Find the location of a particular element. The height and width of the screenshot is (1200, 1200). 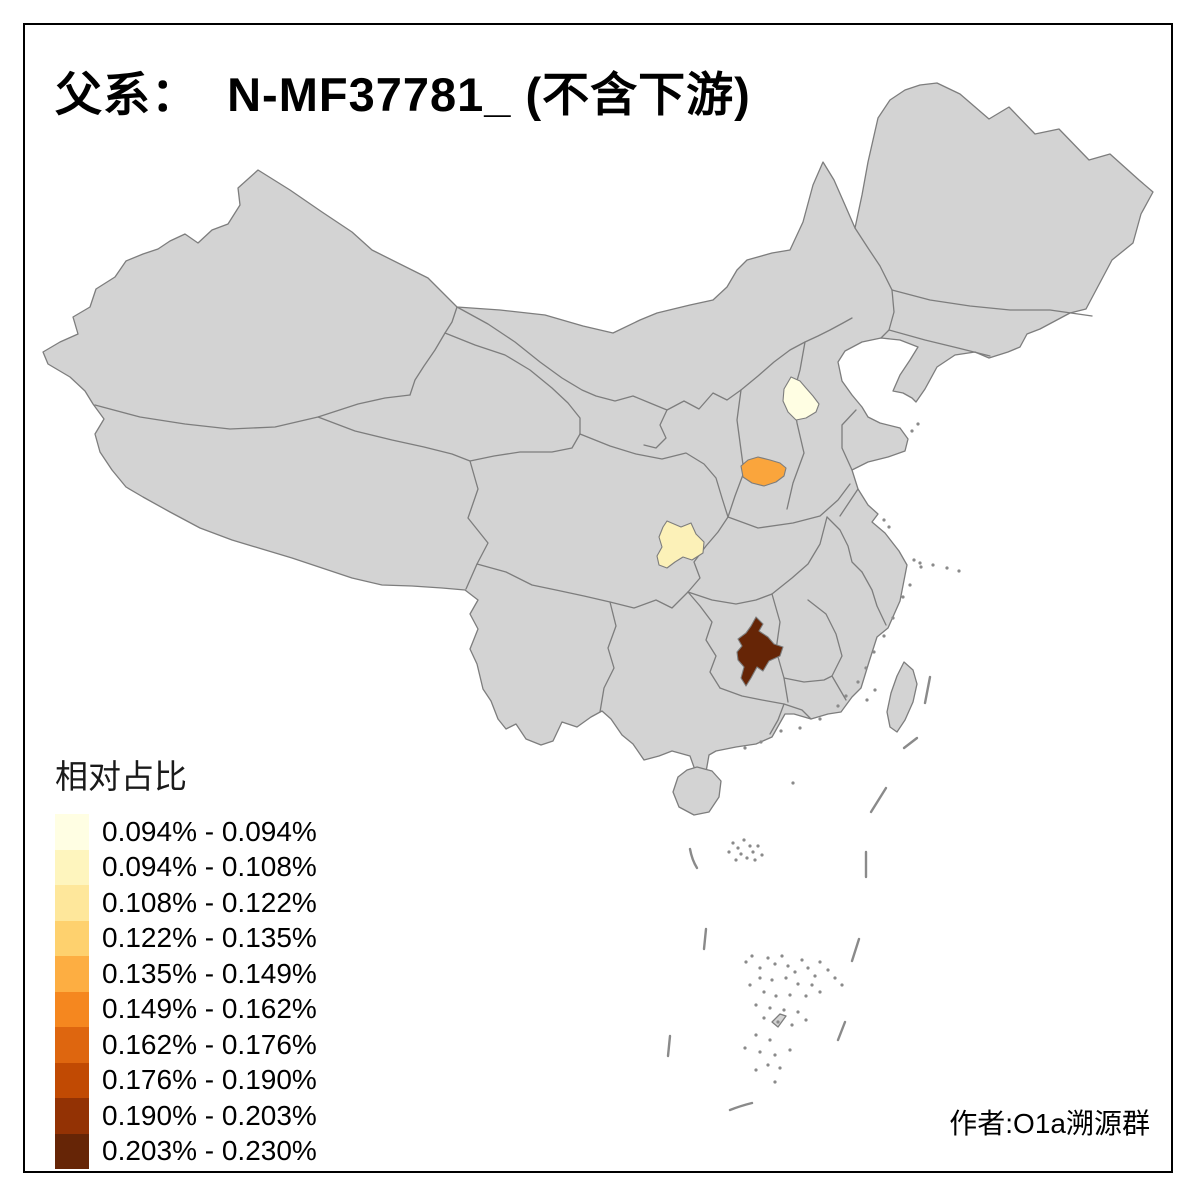

hainan-island is located at coordinates (697, 791).